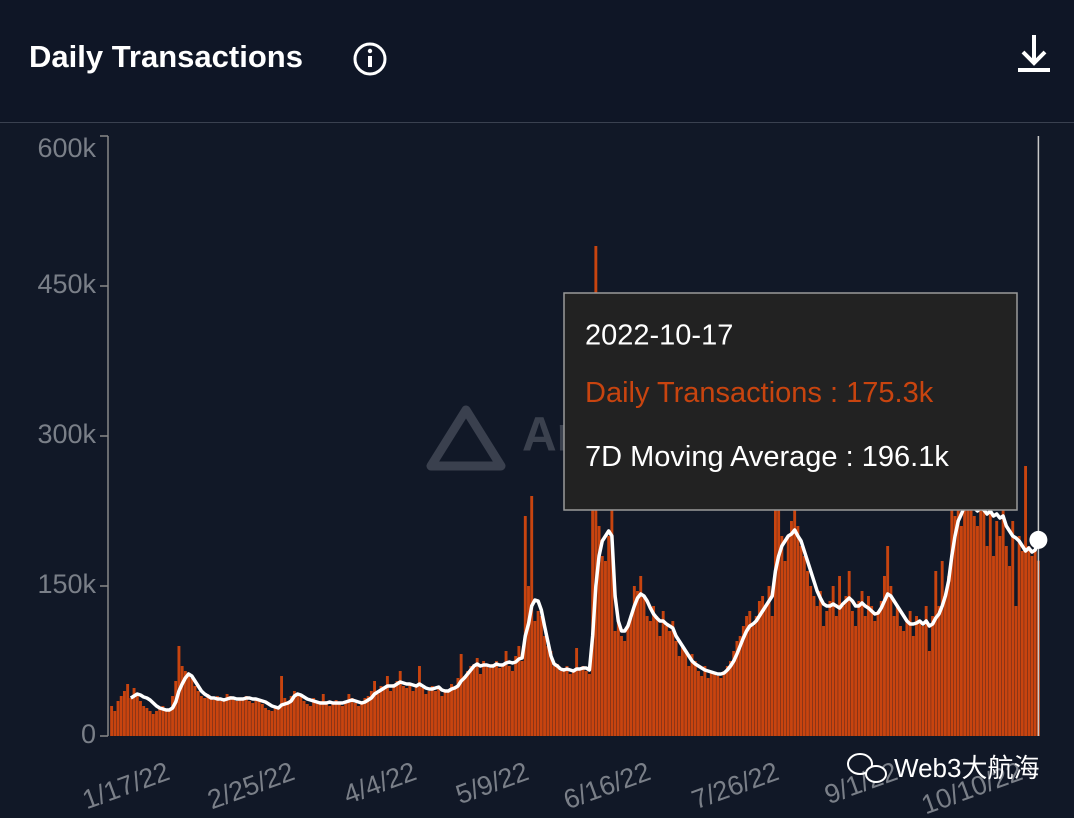 This screenshot has width=1074, height=818. What do you see at coordinates (1038, 539) in the screenshot?
I see `hover-point` at bounding box center [1038, 539].